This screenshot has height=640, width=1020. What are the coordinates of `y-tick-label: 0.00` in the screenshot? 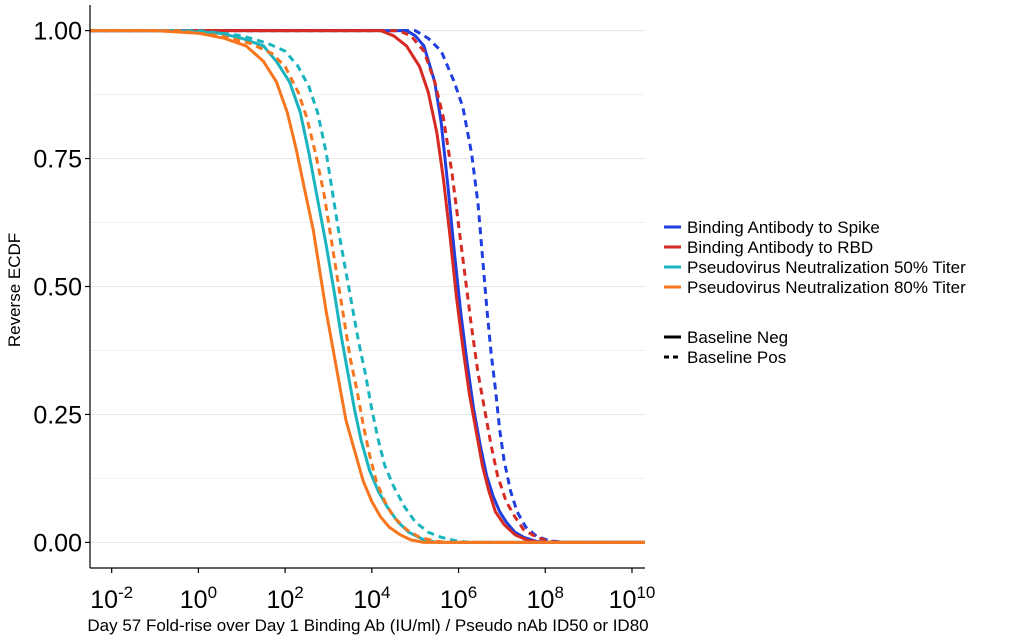 It's located at (57, 543).